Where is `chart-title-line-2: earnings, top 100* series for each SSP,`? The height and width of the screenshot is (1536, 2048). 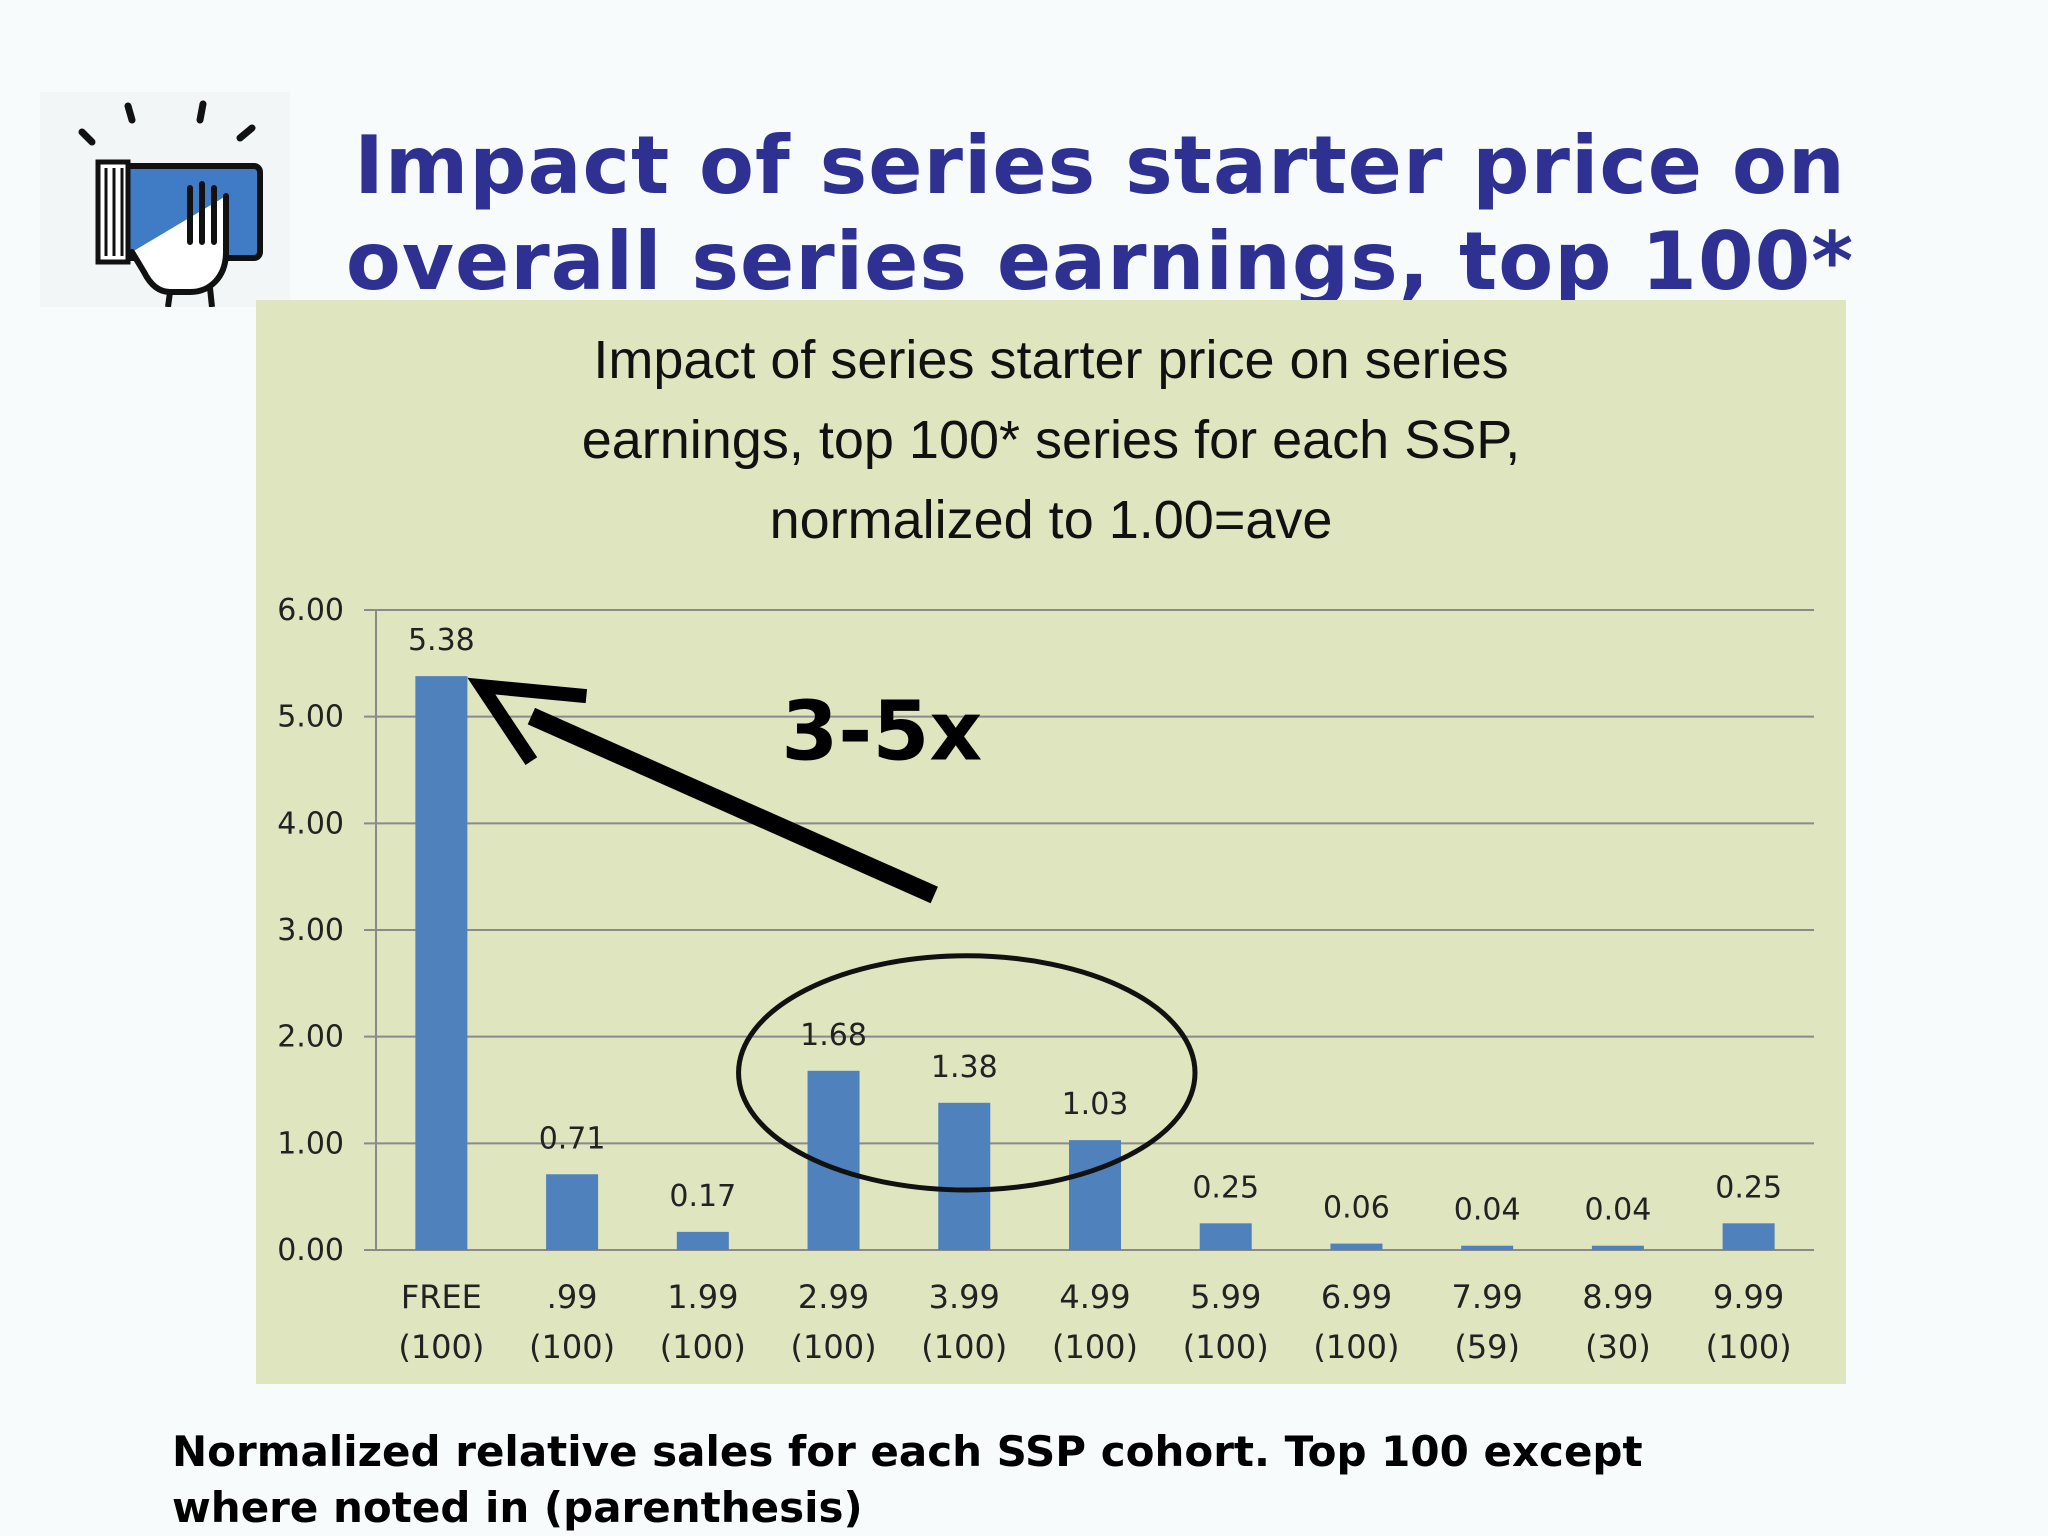
chart-title-line-2: earnings, top 100* series for each SSP, is located at coordinates (1051, 440).